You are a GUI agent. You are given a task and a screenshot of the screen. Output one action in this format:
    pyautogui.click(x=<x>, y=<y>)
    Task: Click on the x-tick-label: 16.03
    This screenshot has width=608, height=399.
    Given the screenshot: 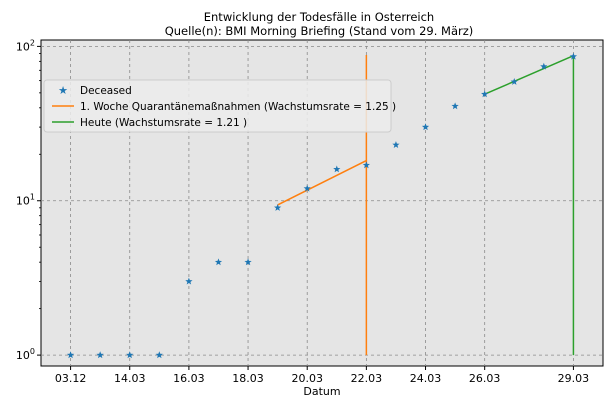 What is the action you would take?
    pyautogui.click(x=189, y=378)
    